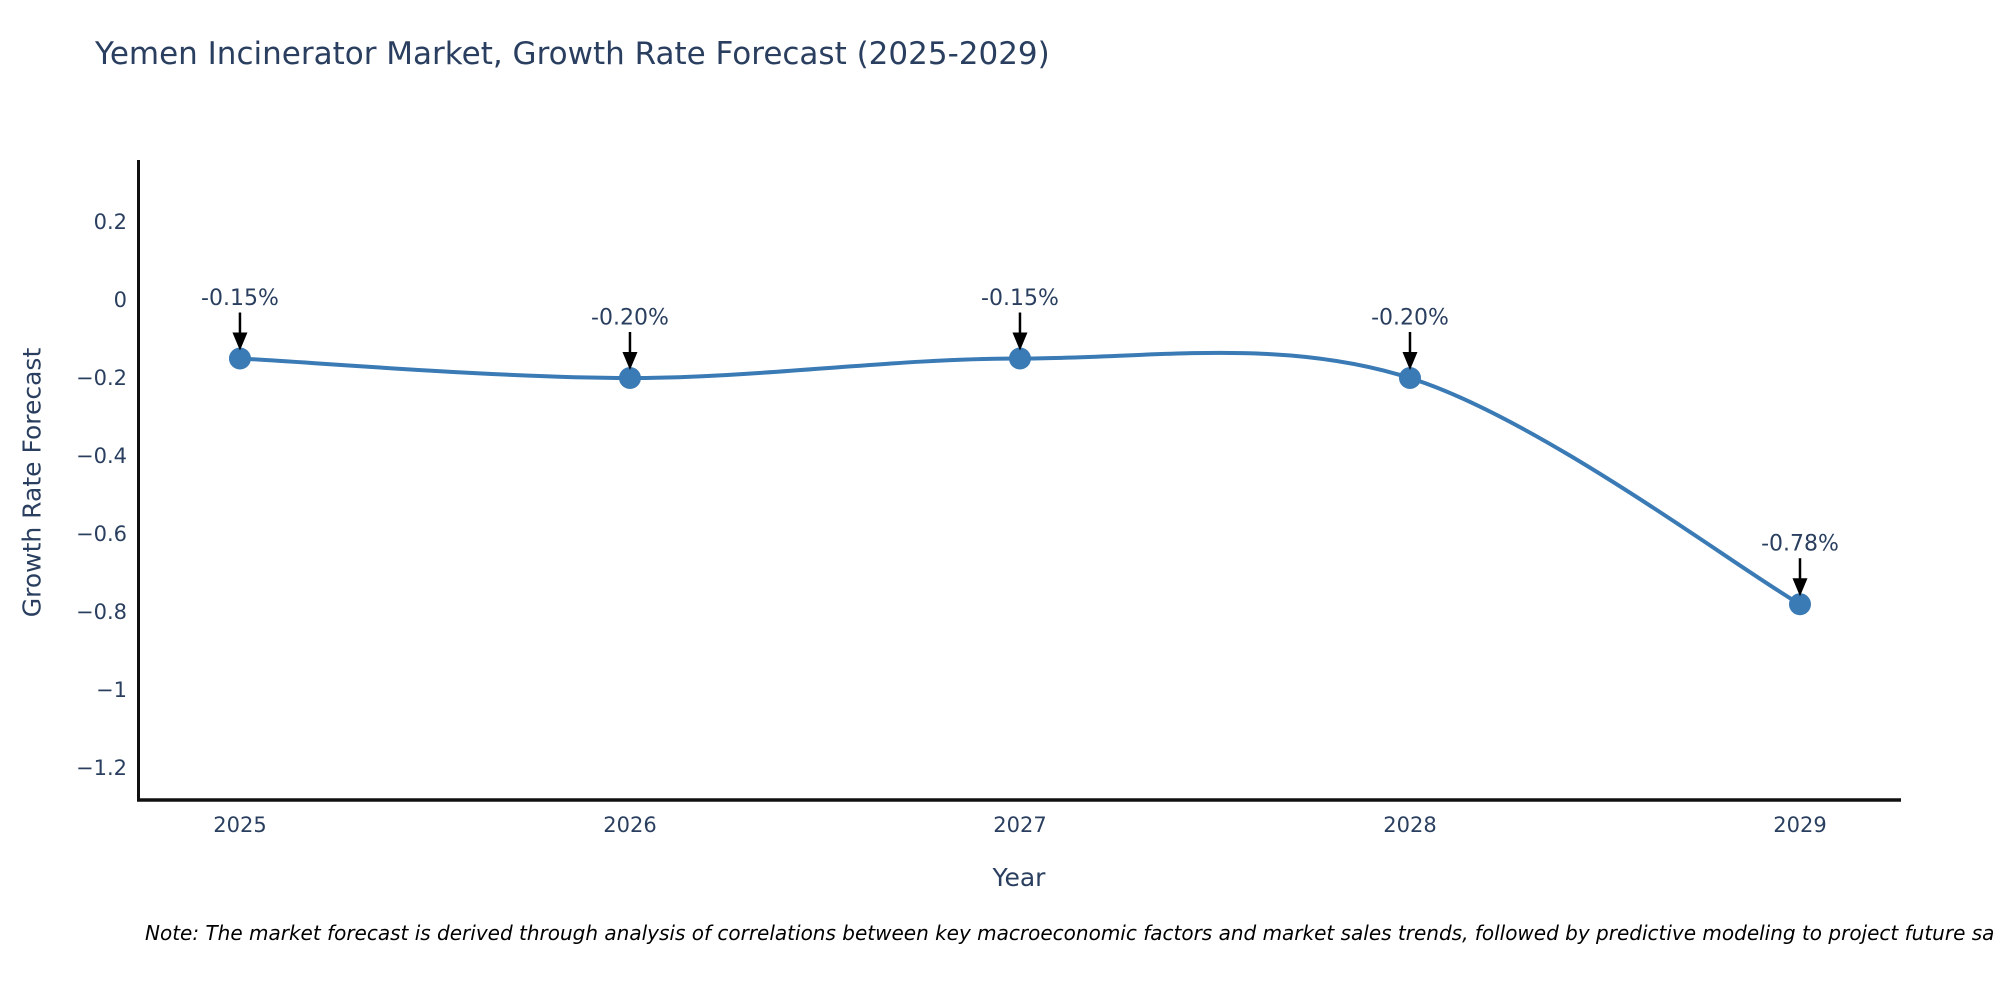 This screenshot has width=2000, height=1000. Describe the element at coordinates (101, 534) in the screenshot. I see `y-tick-label: −0.6` at that location.